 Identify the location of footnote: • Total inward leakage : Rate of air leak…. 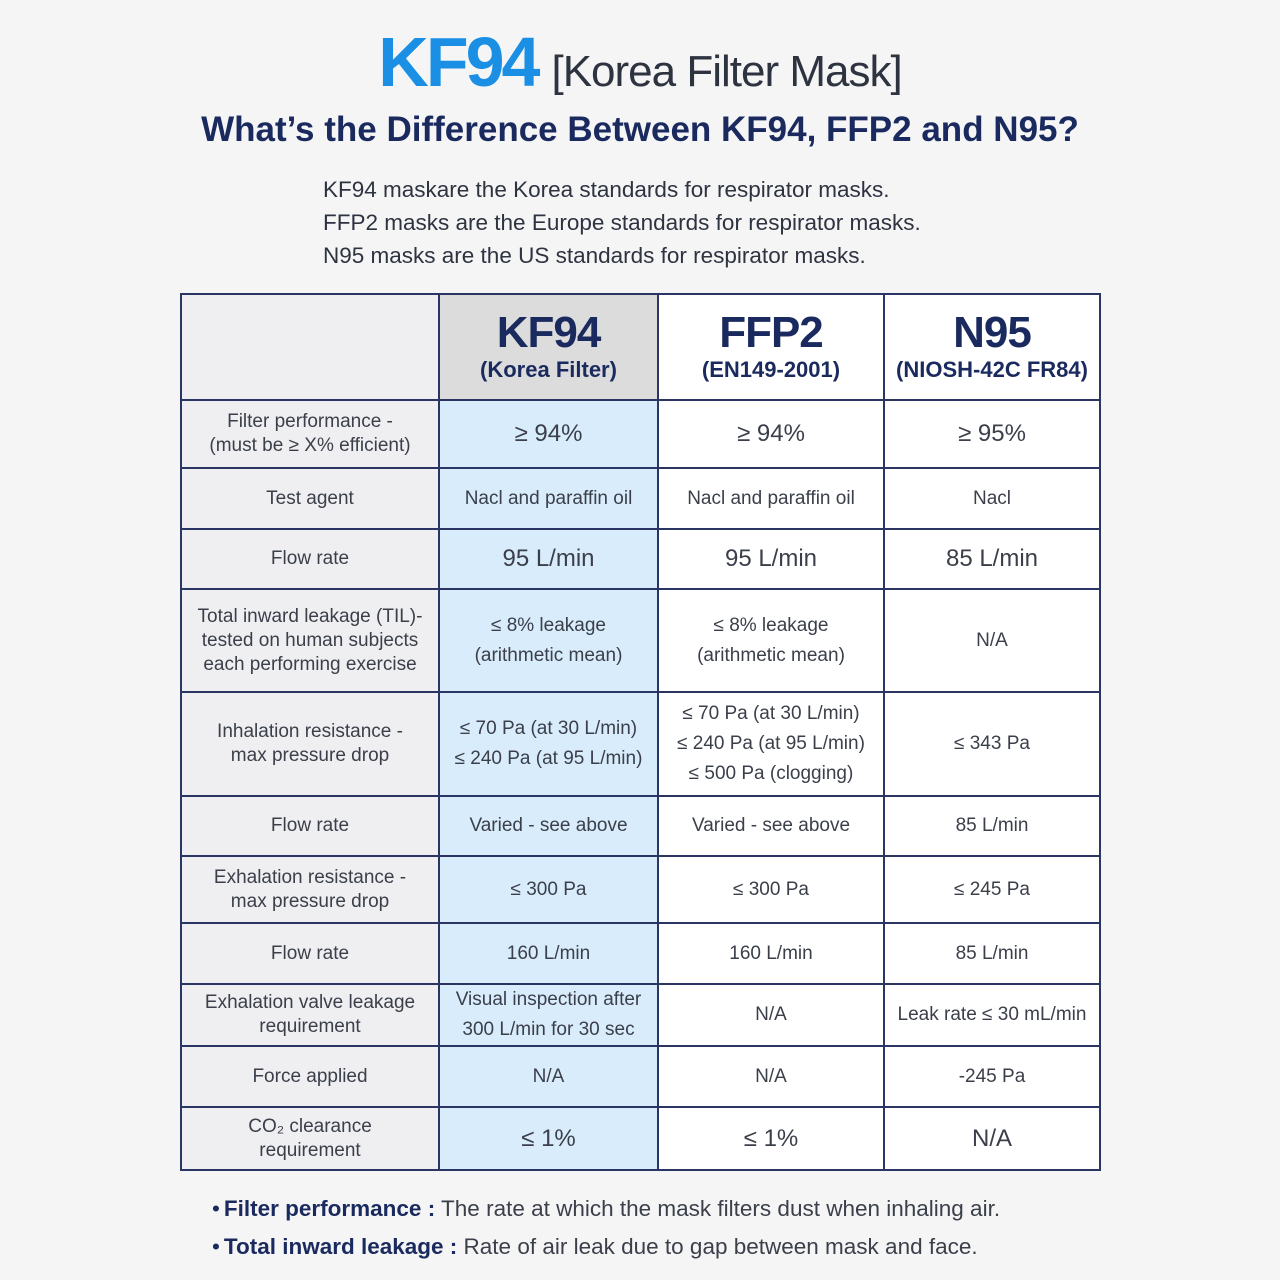
(606, 1247).